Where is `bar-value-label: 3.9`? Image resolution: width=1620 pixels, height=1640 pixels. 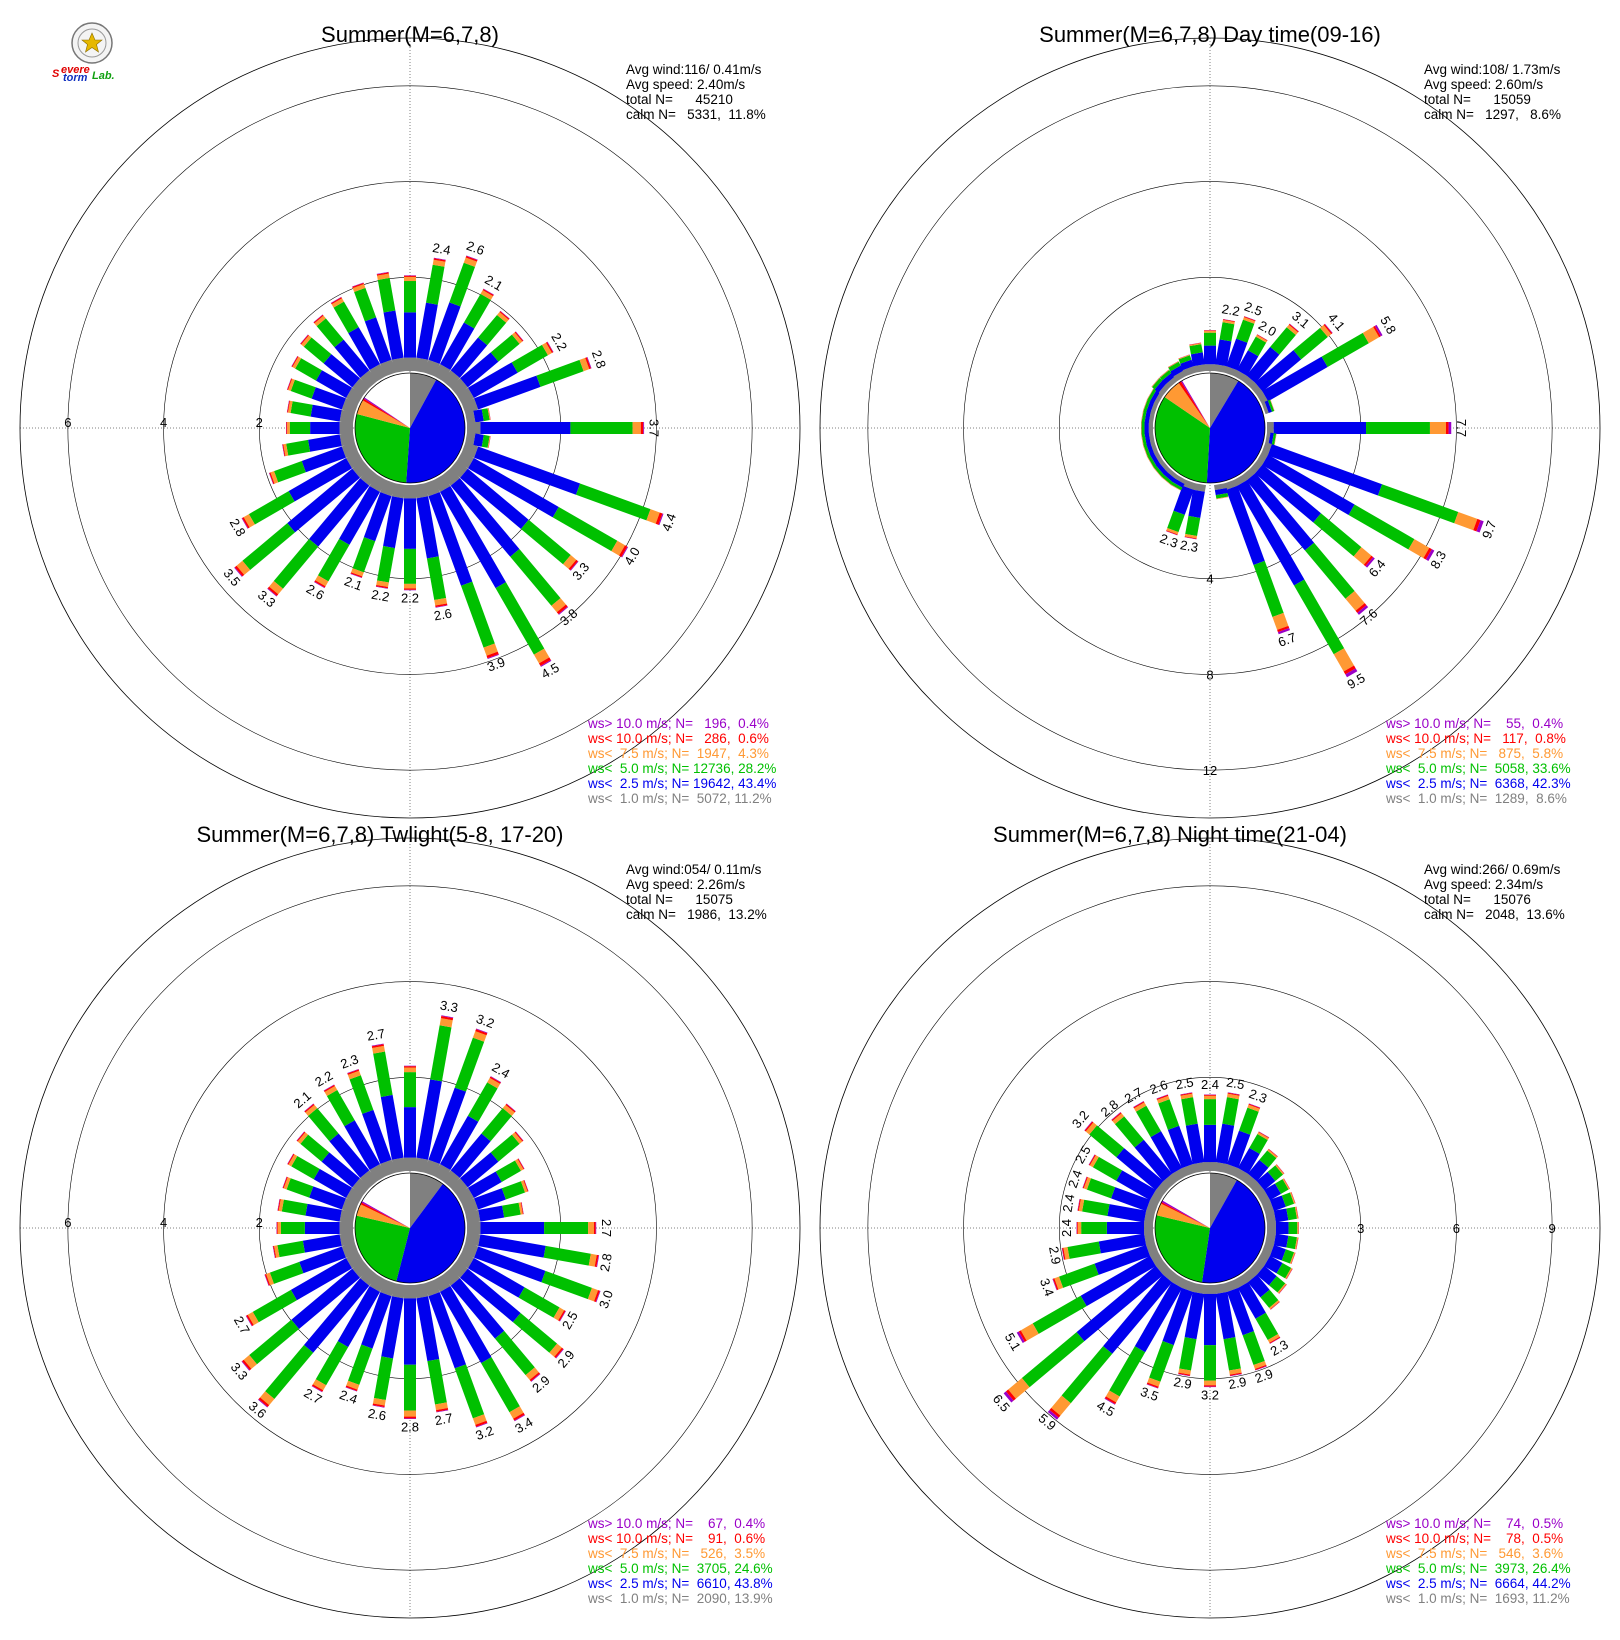 bar-value-label: 3.9 is located at coordinates (496, 664).